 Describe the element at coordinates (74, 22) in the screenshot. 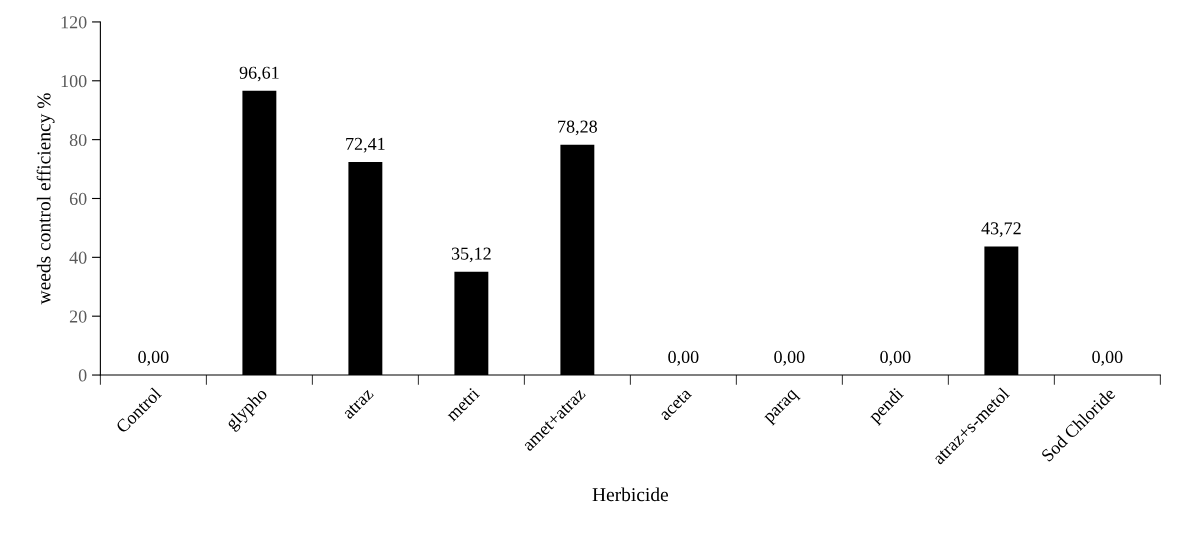

I see `y-tick-label: 120` at that location.